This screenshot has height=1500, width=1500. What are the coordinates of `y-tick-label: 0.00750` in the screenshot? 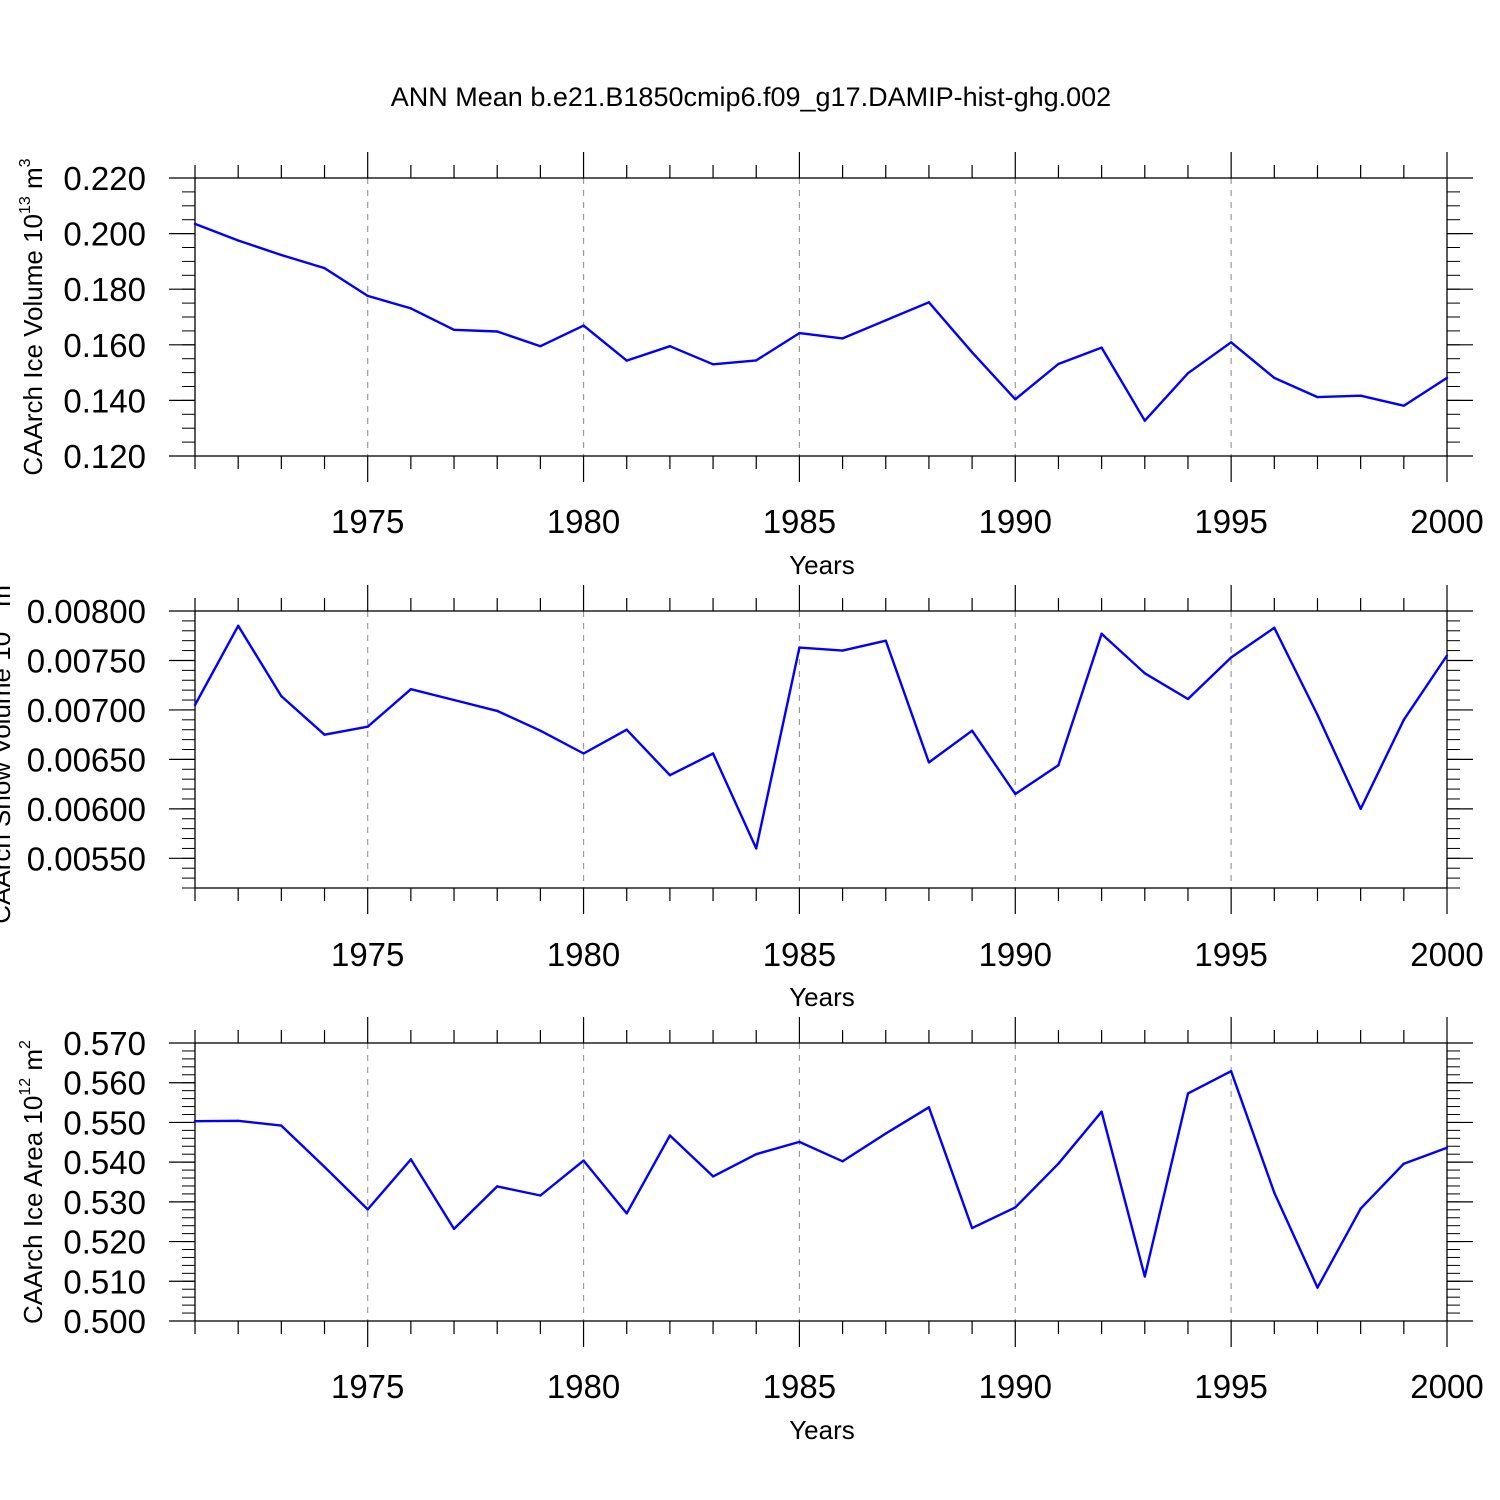 It's located at (86, 660).